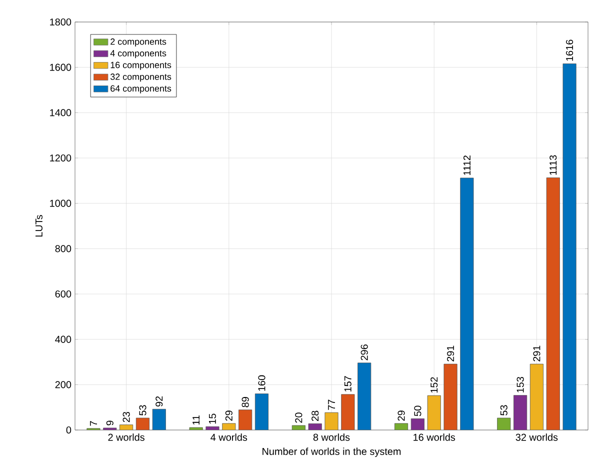 Image resolution: width=596 pixels, height=475 pixels. Describe the element at coordinates (61, 67) in the screenshot. I see `y-tick-label: 1600` at that location.